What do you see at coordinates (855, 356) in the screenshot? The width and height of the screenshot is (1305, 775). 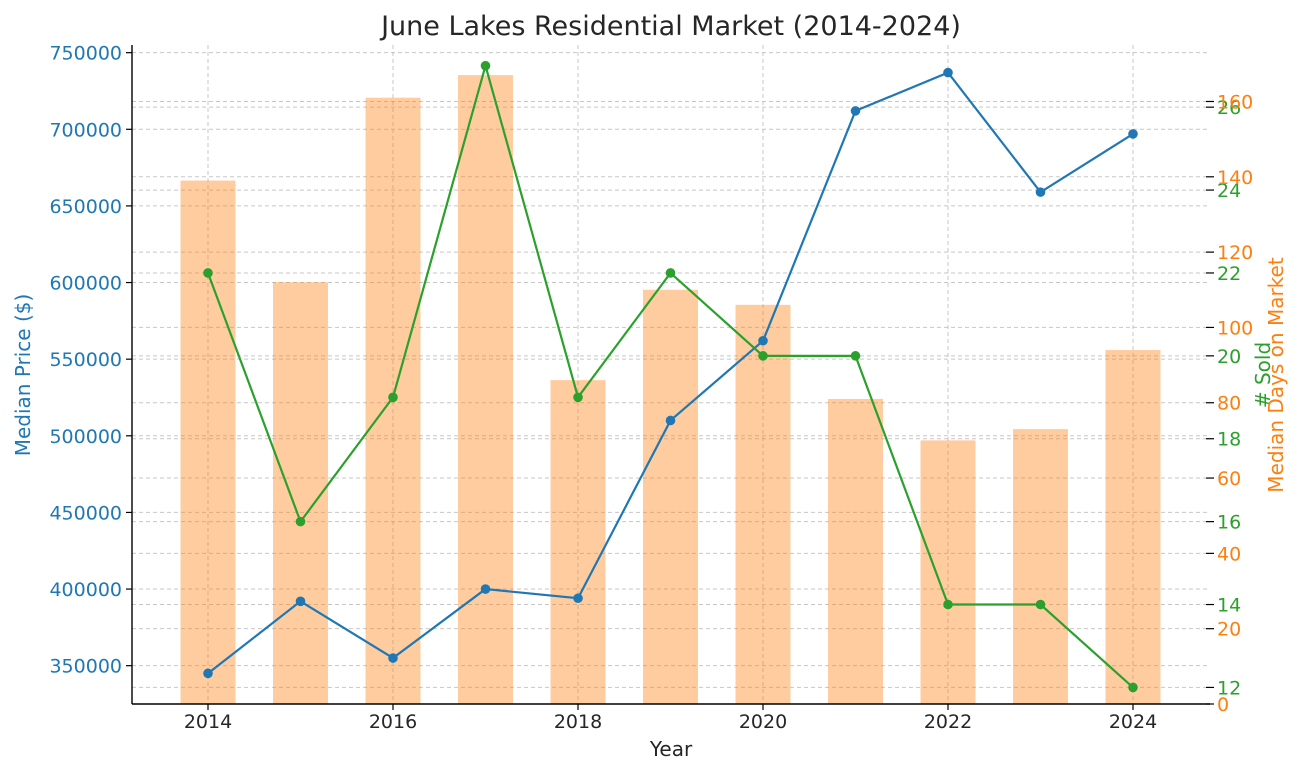 I see `point-sold-2021` at bounding box center [855, 356].